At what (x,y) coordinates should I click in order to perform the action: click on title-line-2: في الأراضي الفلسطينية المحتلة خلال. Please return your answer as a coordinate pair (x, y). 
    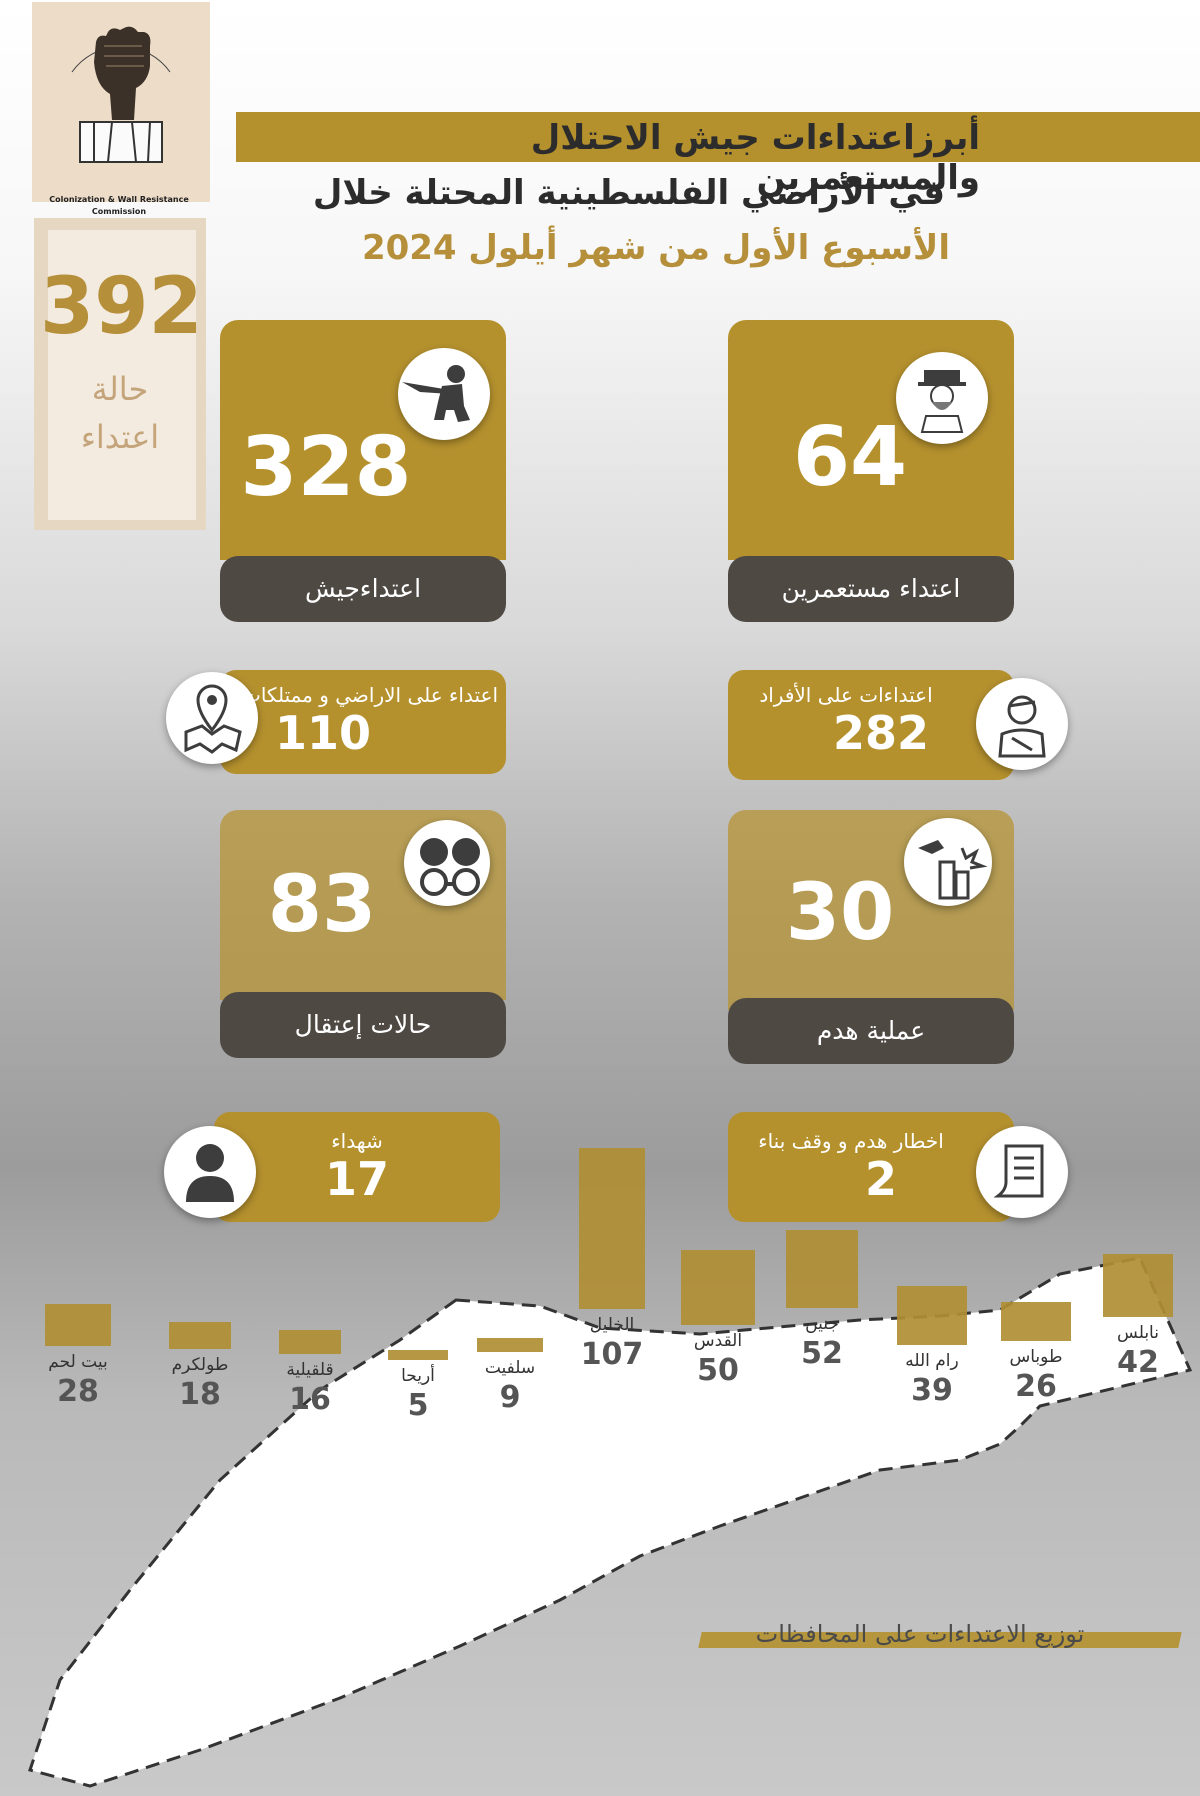
    Looking at the image, I should click on (628, 193).